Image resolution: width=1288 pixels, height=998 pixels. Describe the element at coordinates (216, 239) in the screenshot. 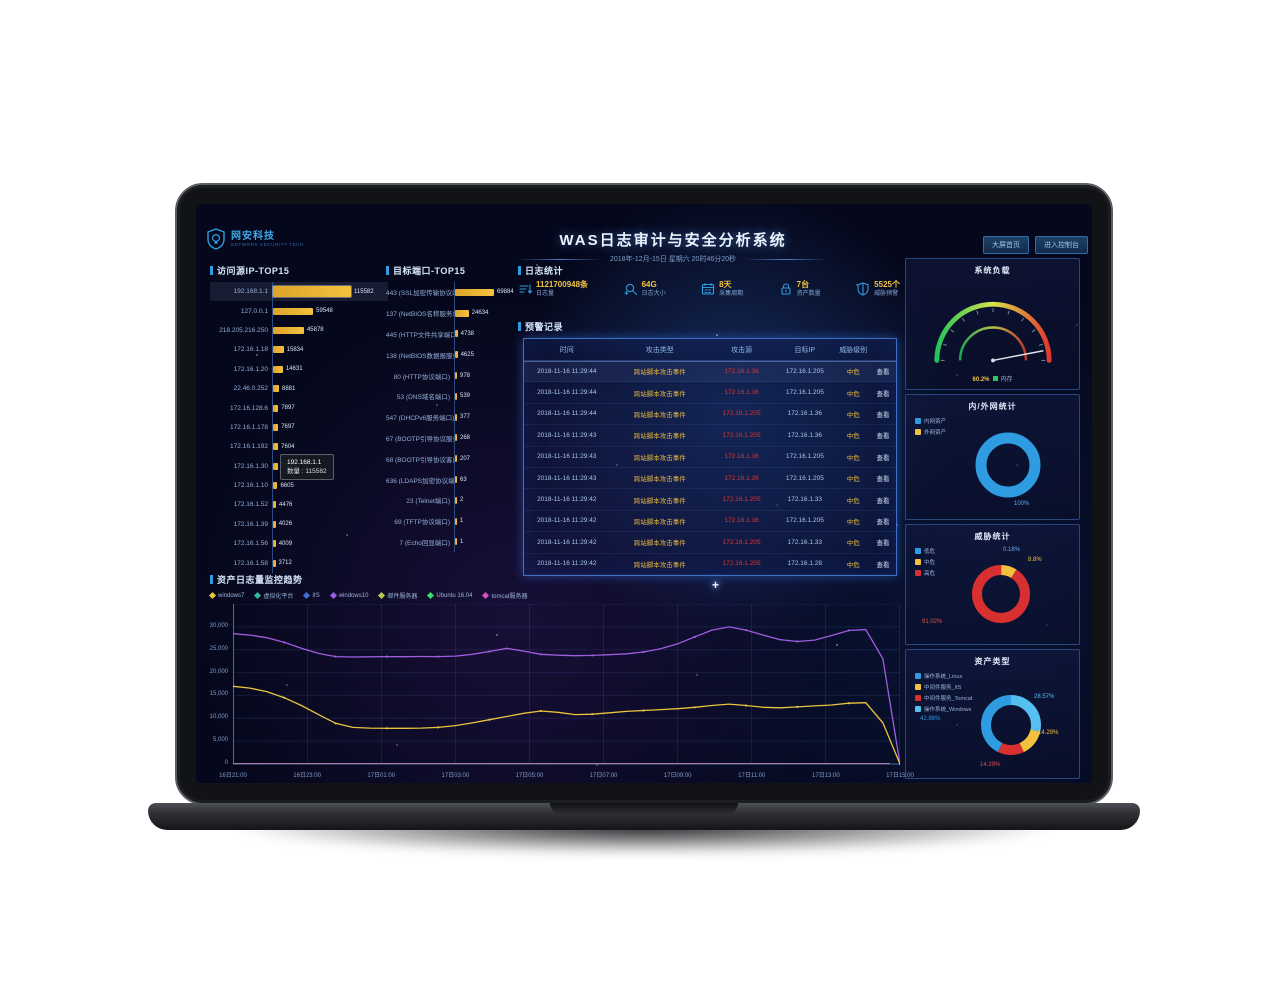

I see `shield-logo-icon` at that location.